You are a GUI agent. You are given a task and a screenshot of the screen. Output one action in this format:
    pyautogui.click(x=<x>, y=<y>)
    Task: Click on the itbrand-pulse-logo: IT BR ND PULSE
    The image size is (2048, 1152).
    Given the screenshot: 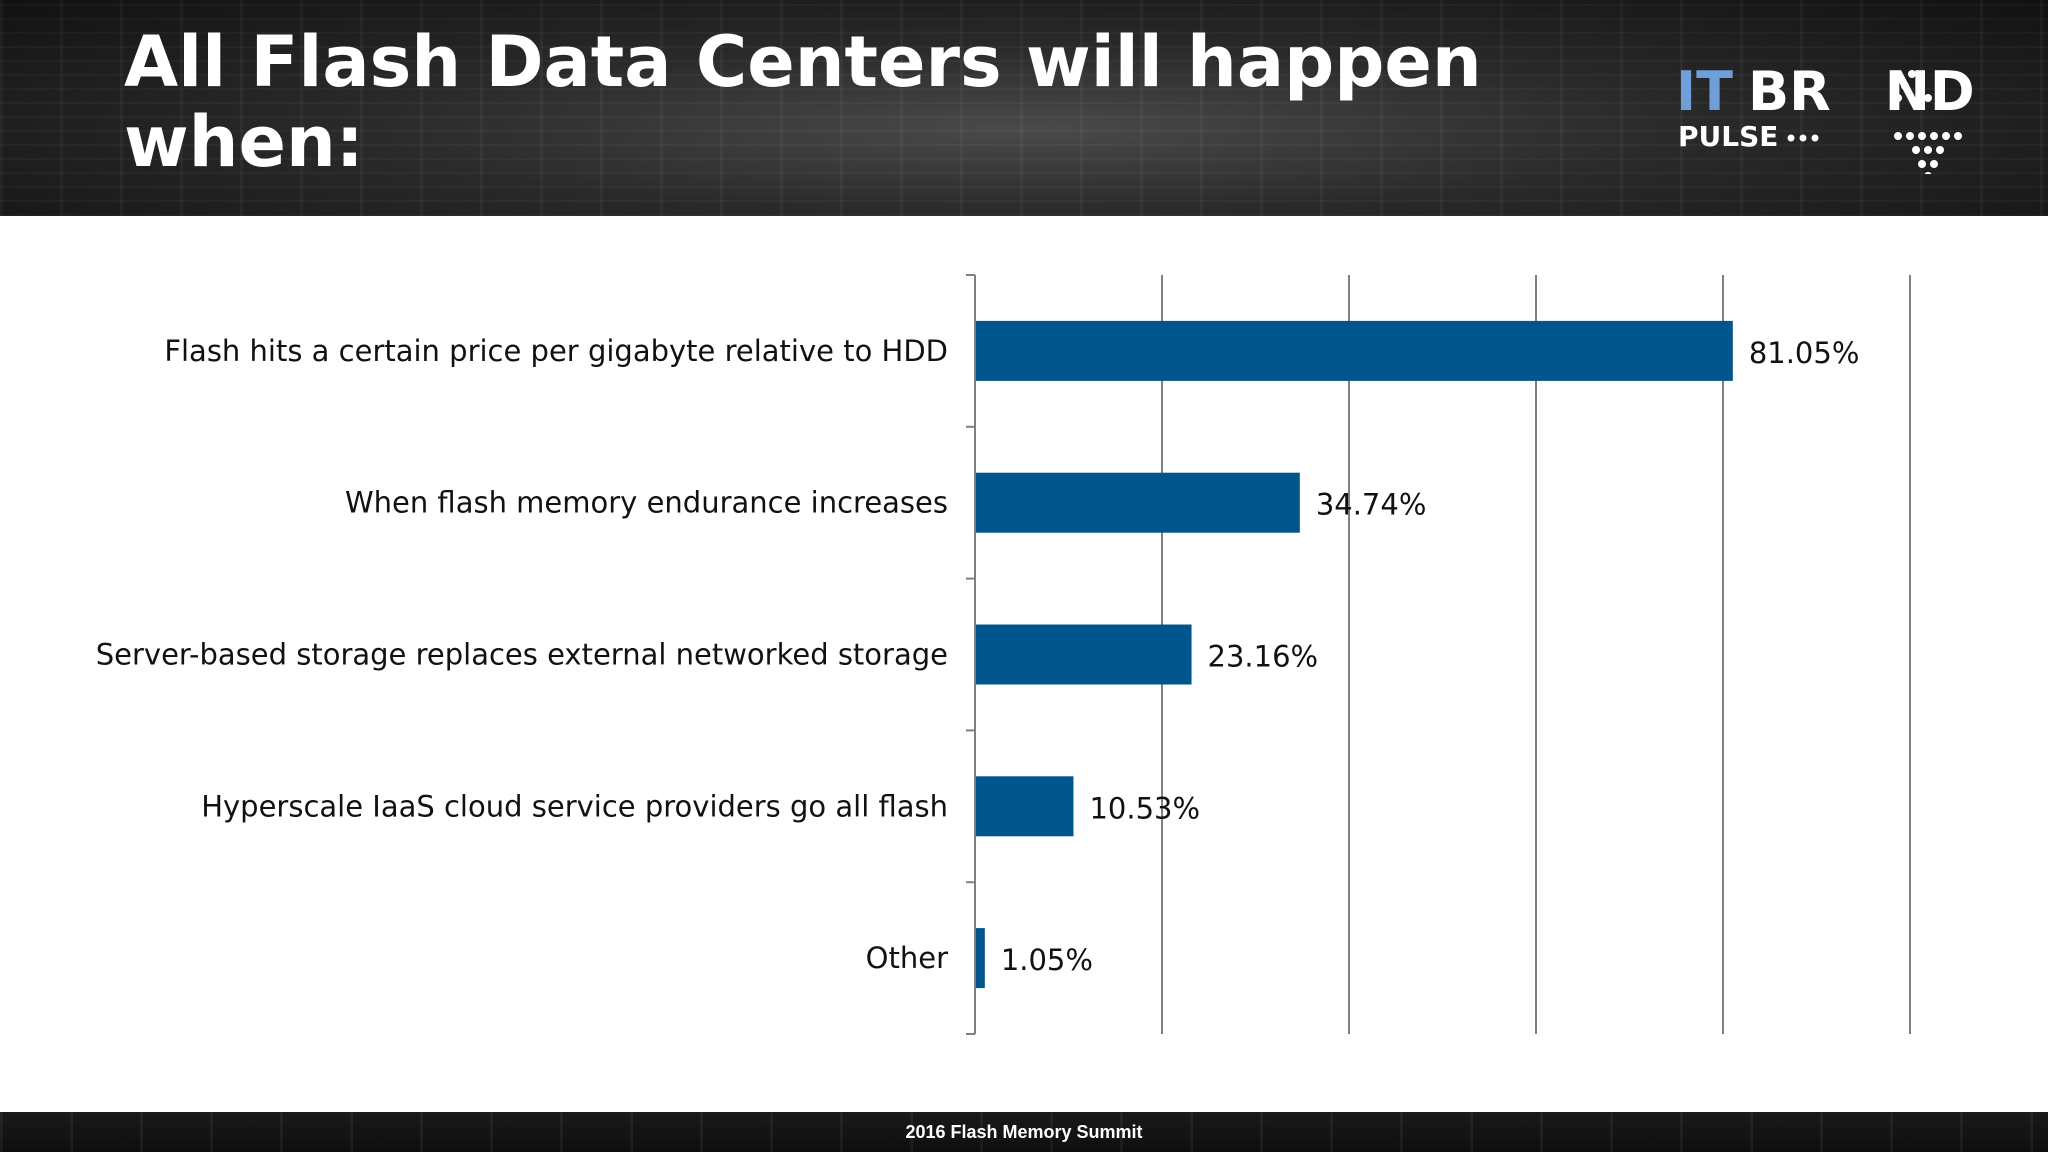 What is the action you would take?
    pyautogui.click(x=1846, y=120)
    